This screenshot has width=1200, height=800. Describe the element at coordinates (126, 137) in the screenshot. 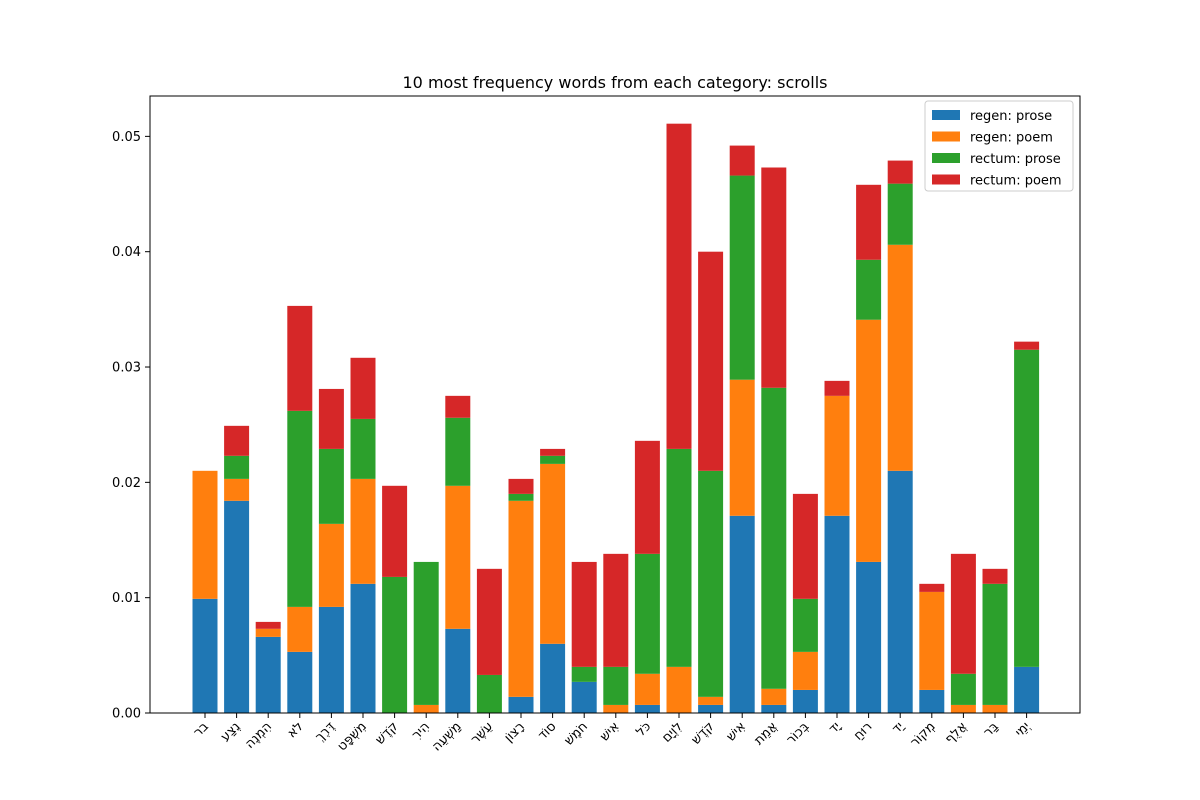

I see `y-tick-label: 0.05` at that location.